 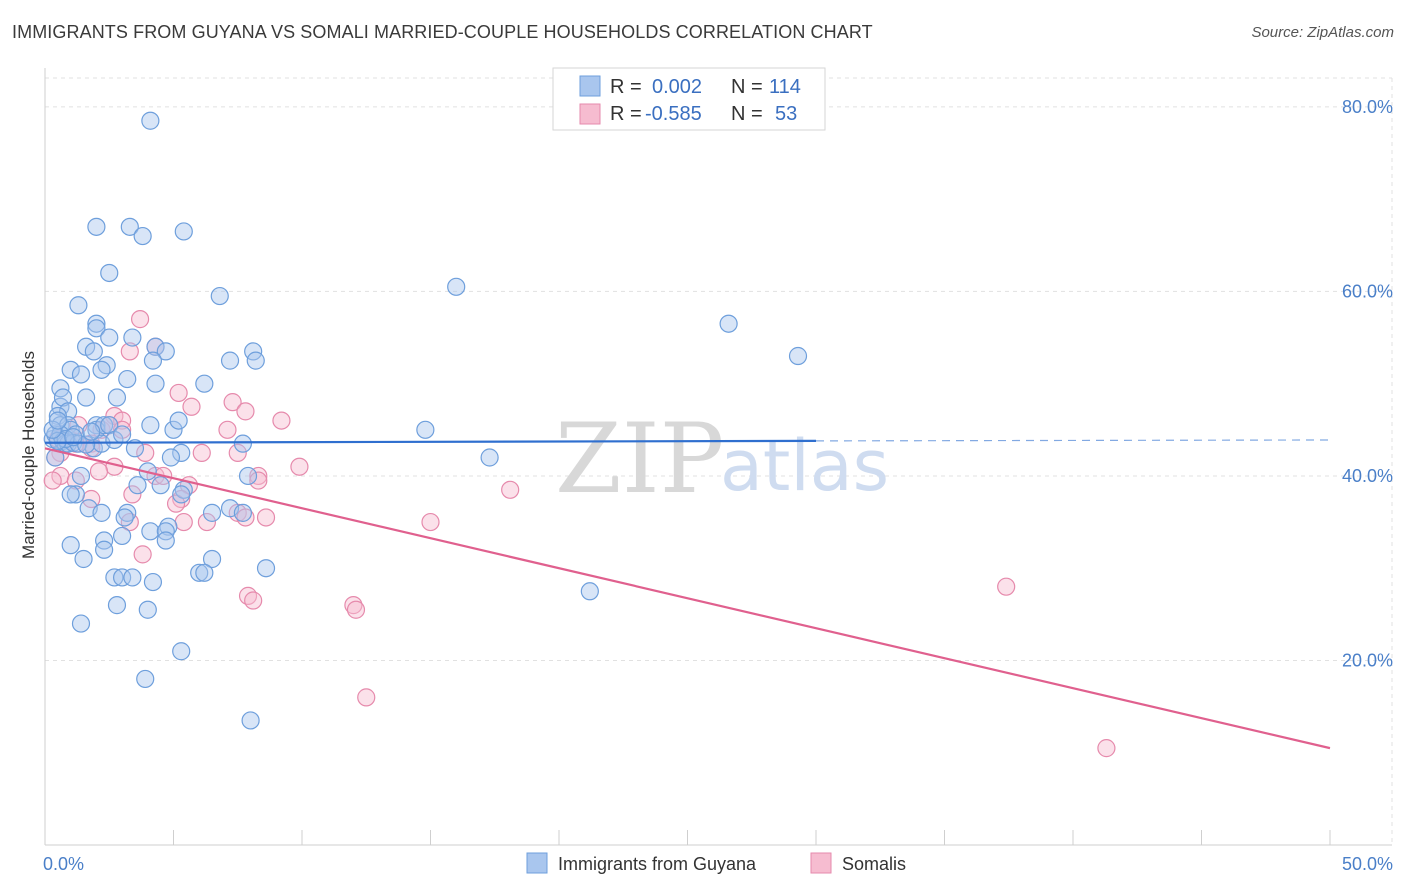 I want to click on correlation-legend: R = 0.002 N = 114 R = -0.585 N = 53, so click(x=689, y=99).